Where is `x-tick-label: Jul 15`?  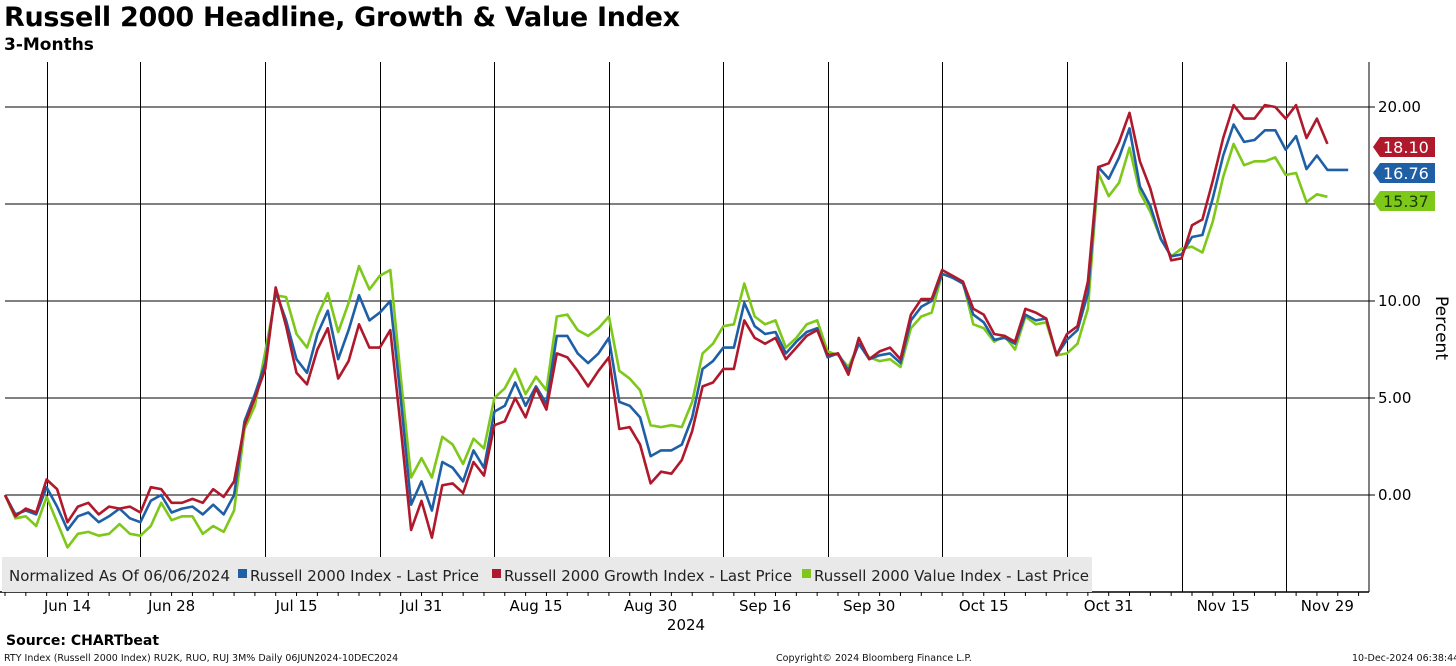 x-tick-label: Jul 15 is located at coordinates (296, 606).